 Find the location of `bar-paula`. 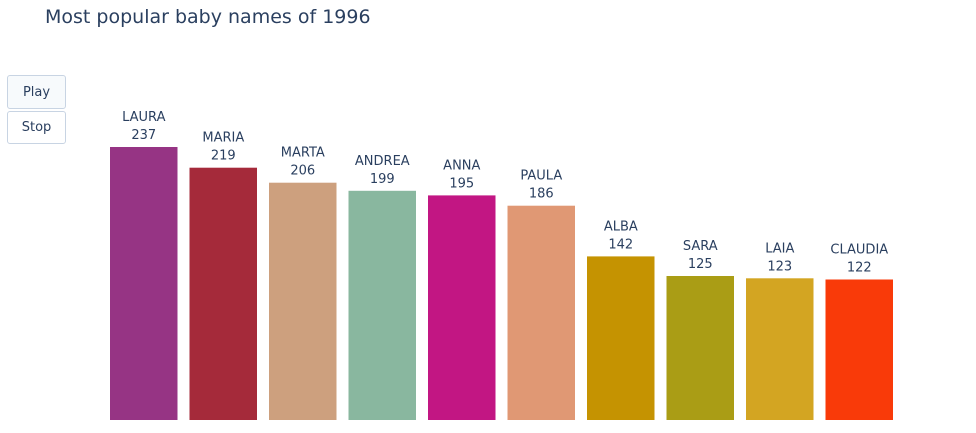

bar-paula is located at coordinates (541, 312).